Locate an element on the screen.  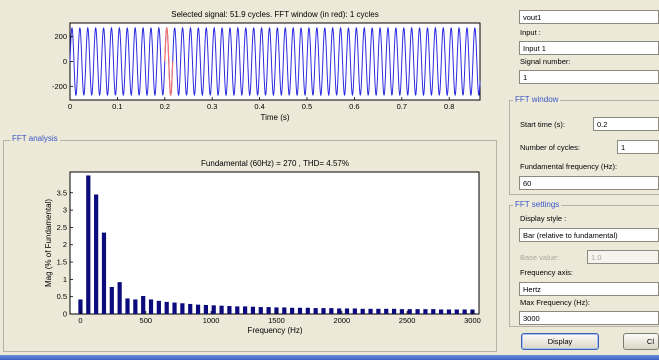
max-frequency-label: Max Frequency (Hz): is located at coordinates (555, 302).